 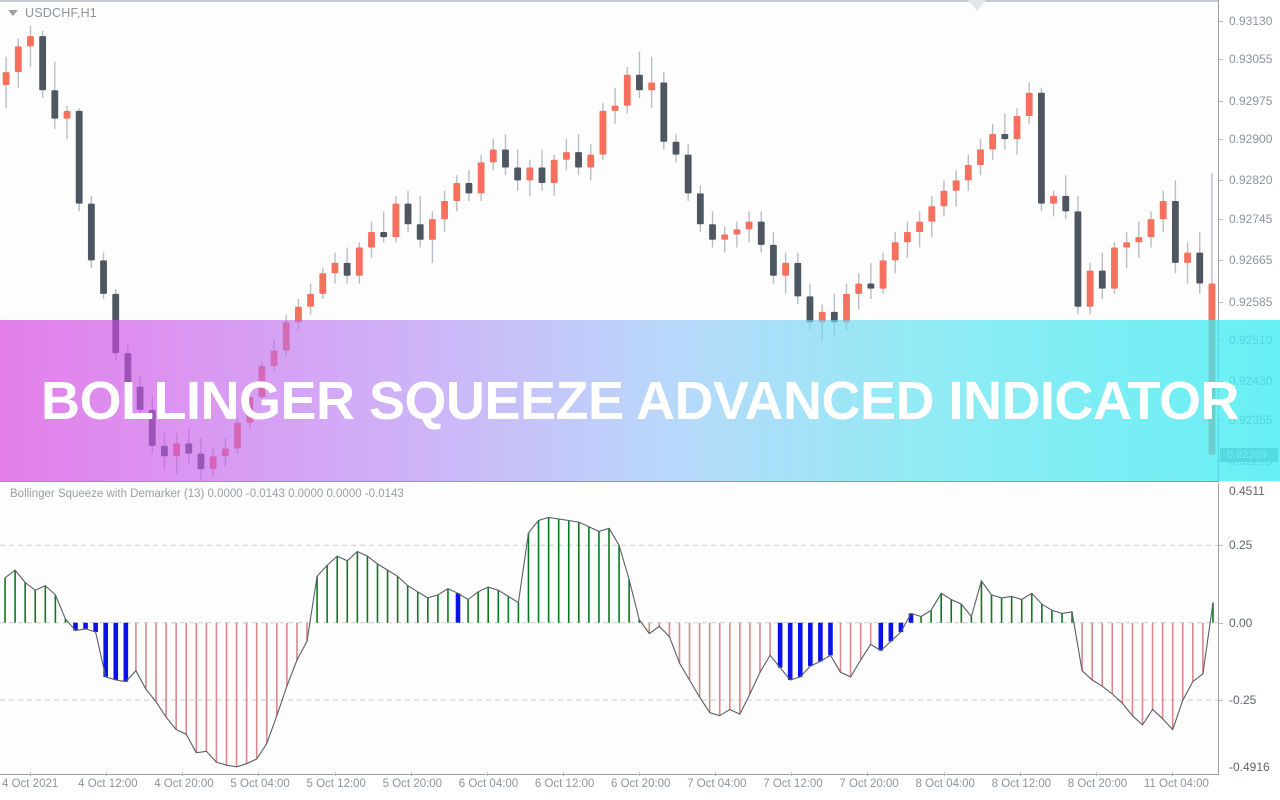 What do you see at coordinates (1251, 100) in the screenshot?
I see `price-axis-label: 0.92975` at bounding box center [1251, 100].